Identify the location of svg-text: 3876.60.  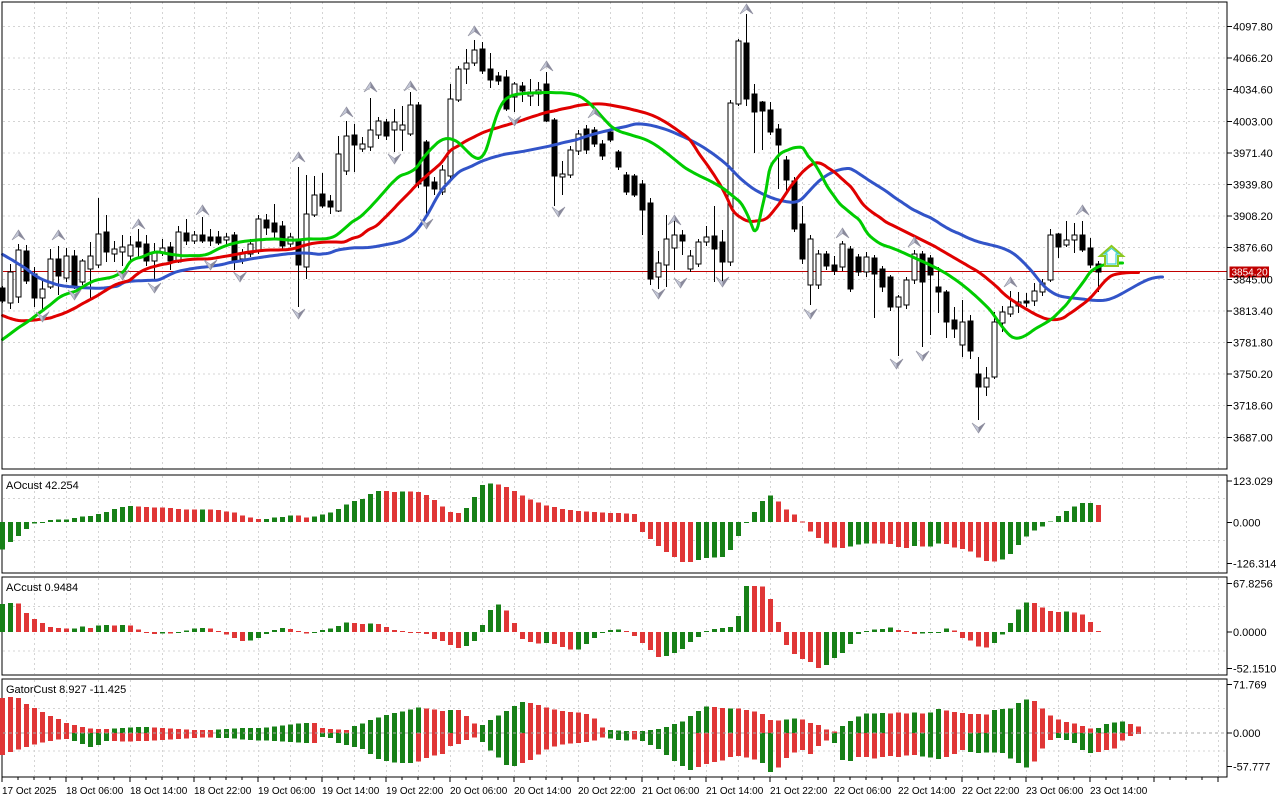
(1253, 249).